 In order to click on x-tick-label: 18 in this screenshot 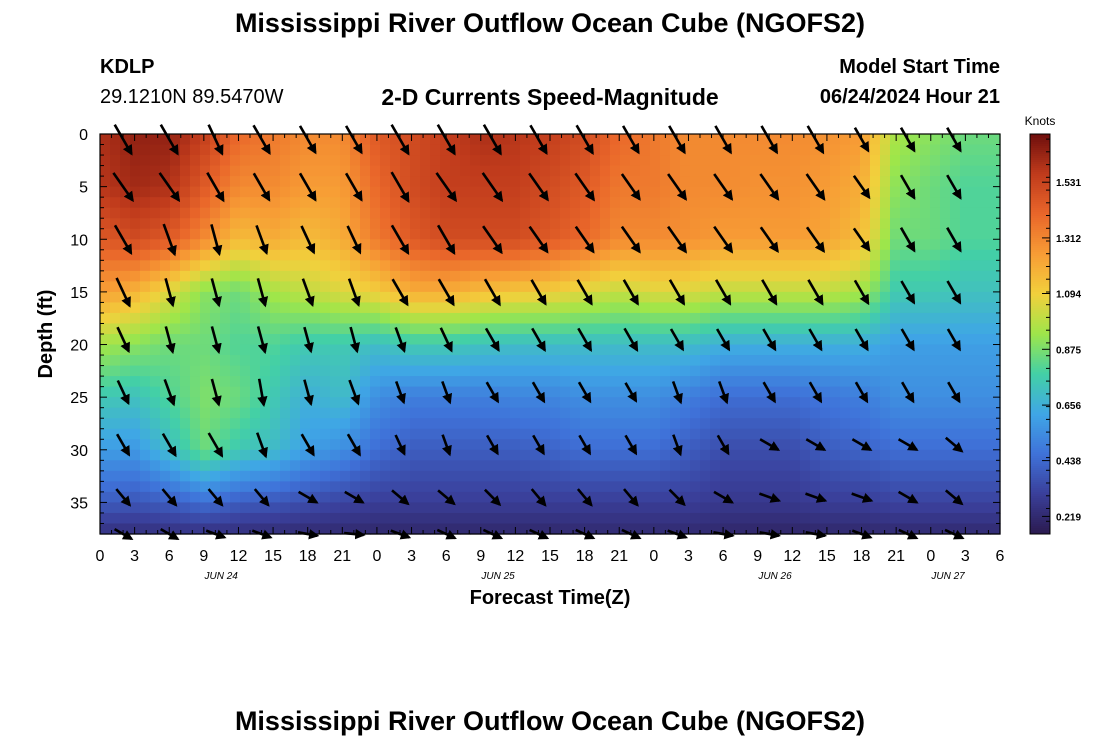, I will do `click(308, 556)`.